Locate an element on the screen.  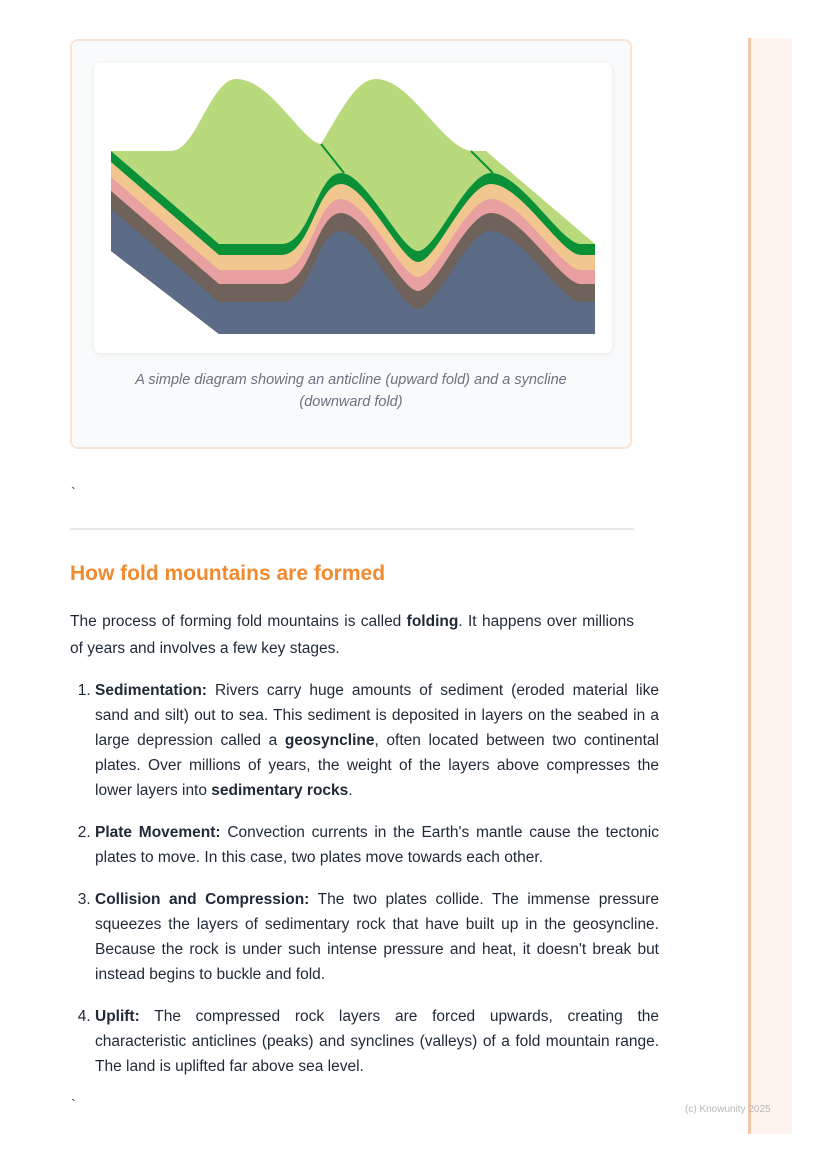
sidebar-border is located at coordinates (749, 586).